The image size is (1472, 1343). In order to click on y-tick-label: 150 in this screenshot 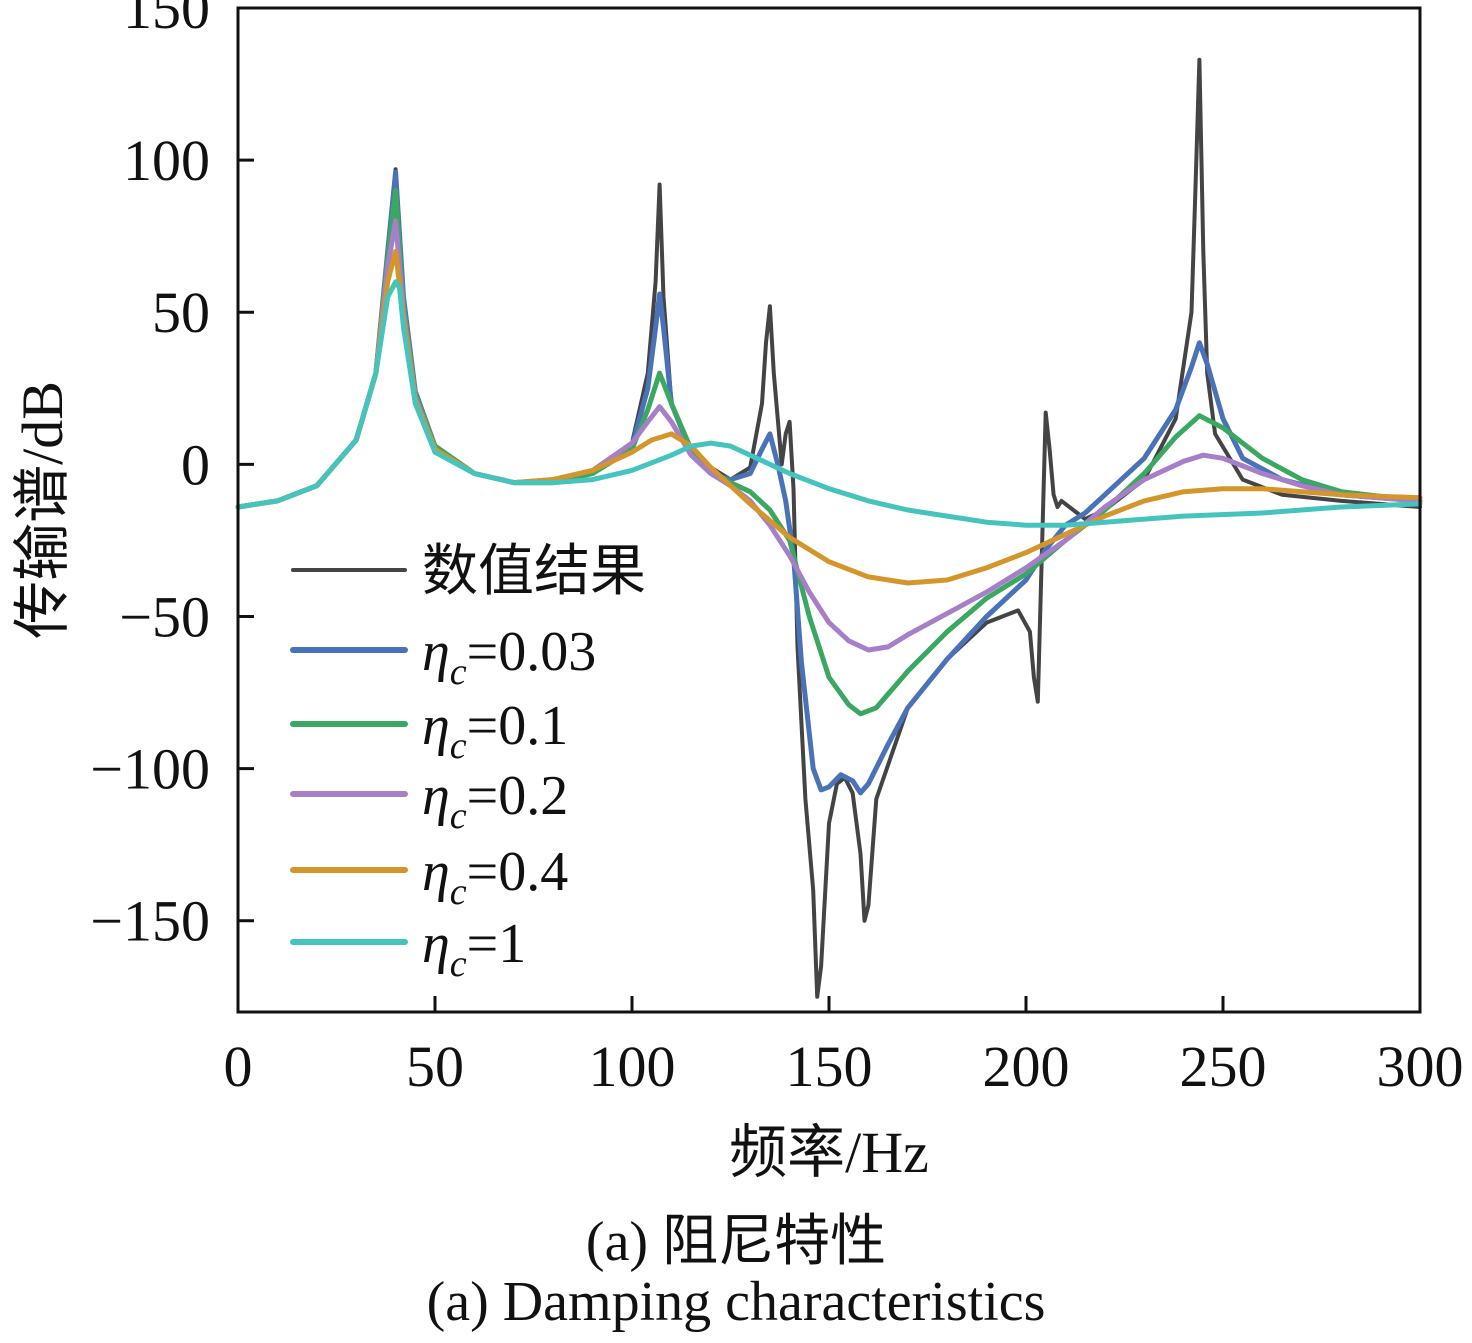, I will do `click(166, 20)`.